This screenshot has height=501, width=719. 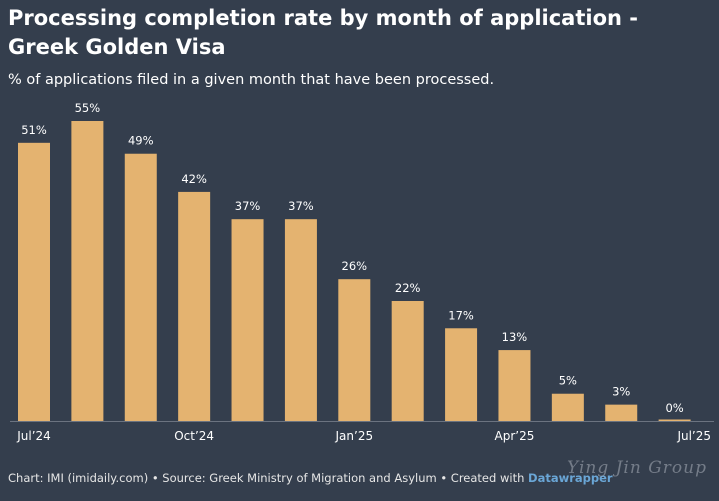 What do you see at coordinates (354, 436) in the screenshot?
I see `x-tick-label: Jan’25` at bounding box center [354, 436].